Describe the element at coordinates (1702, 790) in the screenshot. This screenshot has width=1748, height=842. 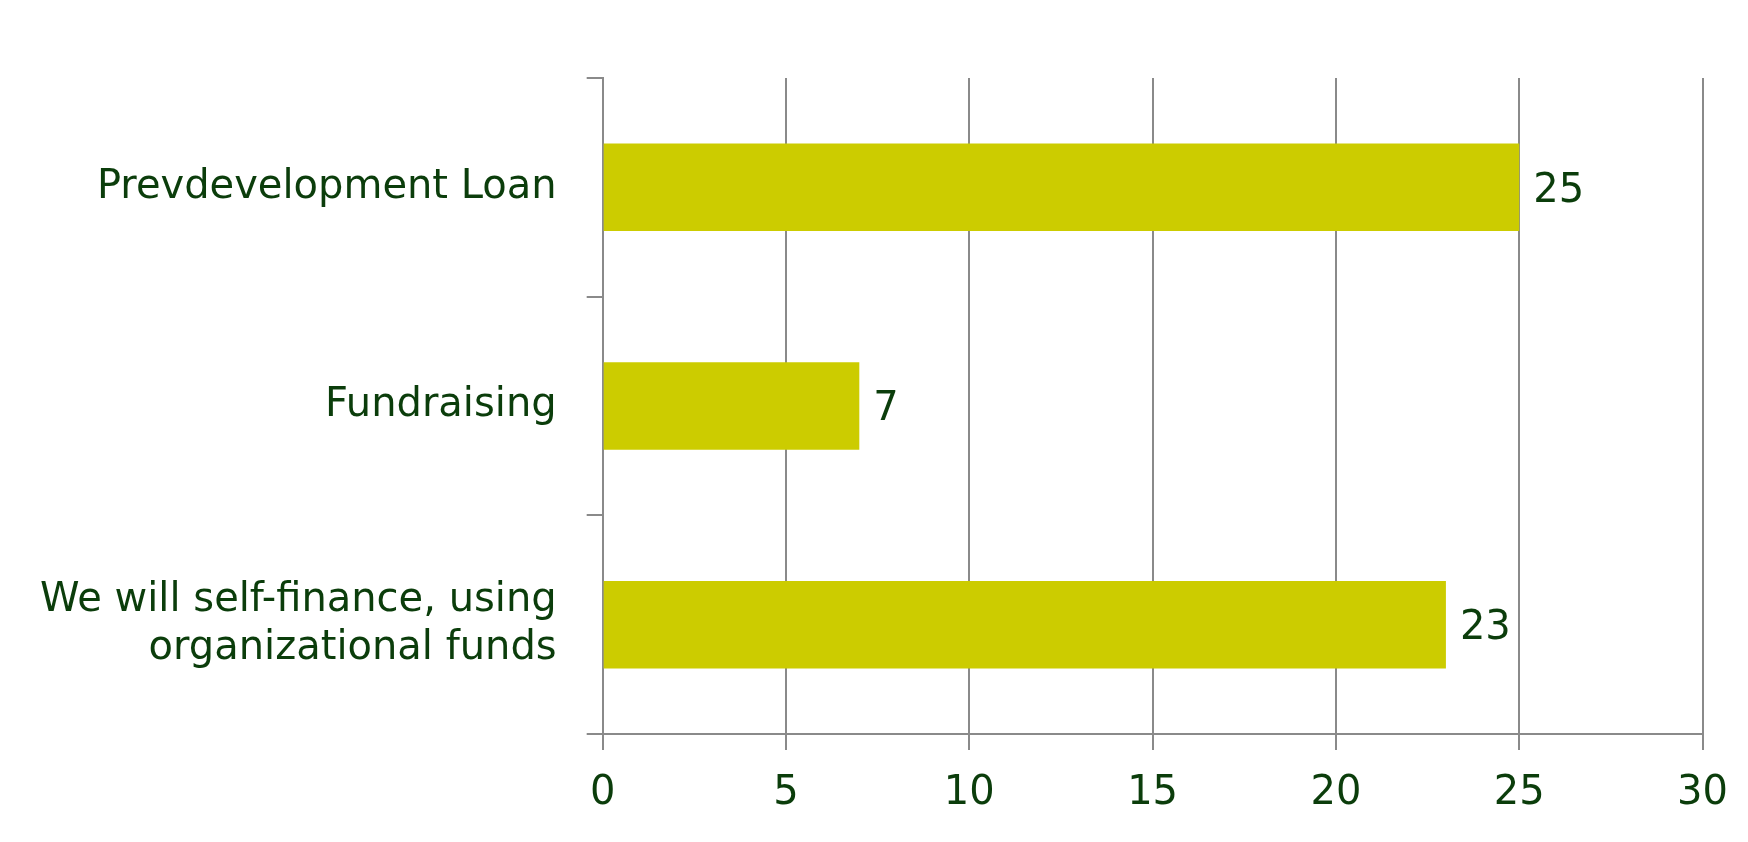
I see `x-tick-label: 30` at that location.